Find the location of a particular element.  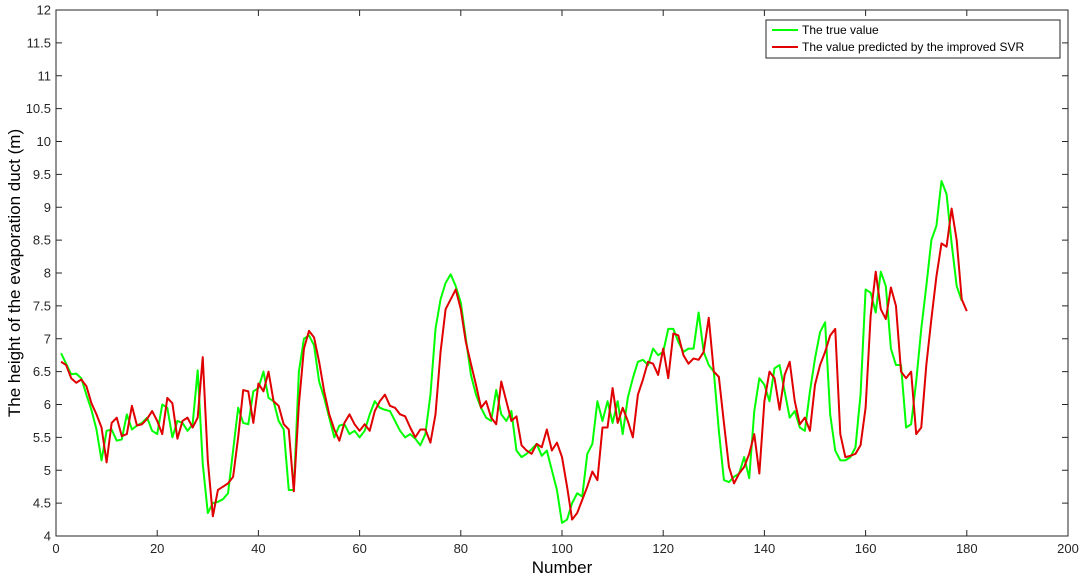

y-tick-label: 11.5 is located at coordinates (39, 42).